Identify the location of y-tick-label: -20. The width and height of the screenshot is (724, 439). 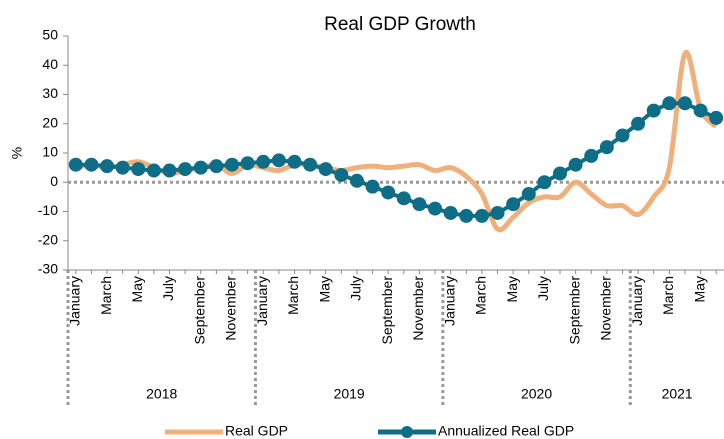
(48, 239).